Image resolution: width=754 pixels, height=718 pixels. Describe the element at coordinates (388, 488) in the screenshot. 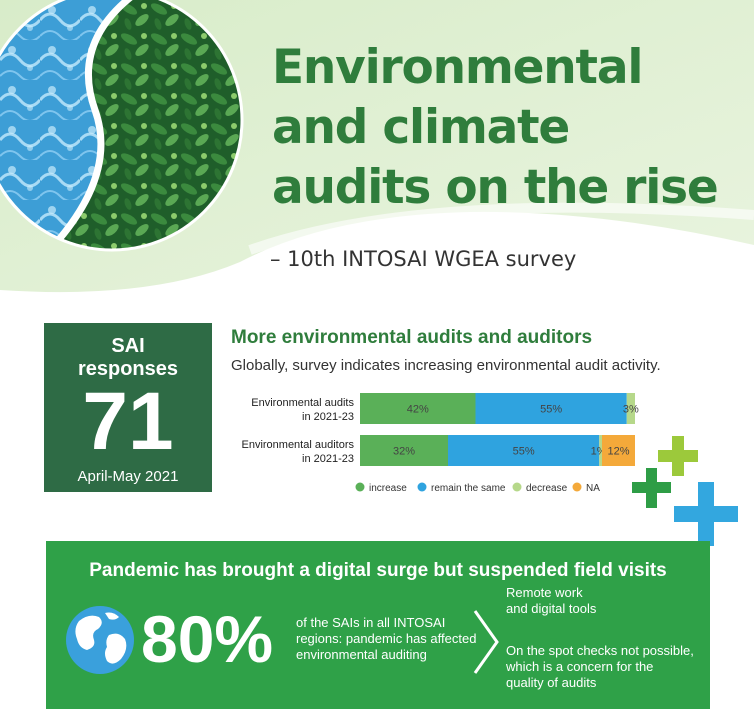

I see `legend-label: increase` at that location.